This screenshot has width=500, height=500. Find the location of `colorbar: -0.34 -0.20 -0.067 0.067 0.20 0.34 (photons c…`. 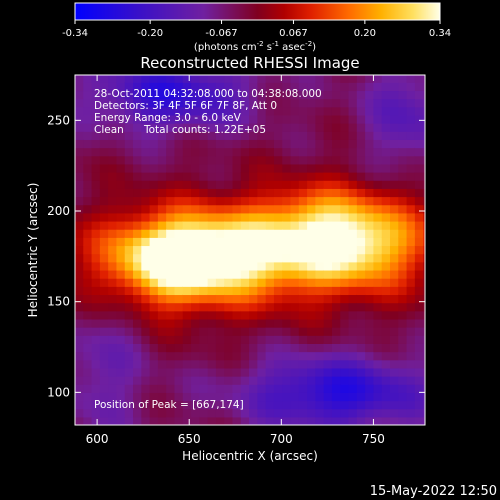

colorbar: -0.34 -0.20 -0.067 0.067 0.20 0.34 (photons c… is located at coordinates (256, 27).